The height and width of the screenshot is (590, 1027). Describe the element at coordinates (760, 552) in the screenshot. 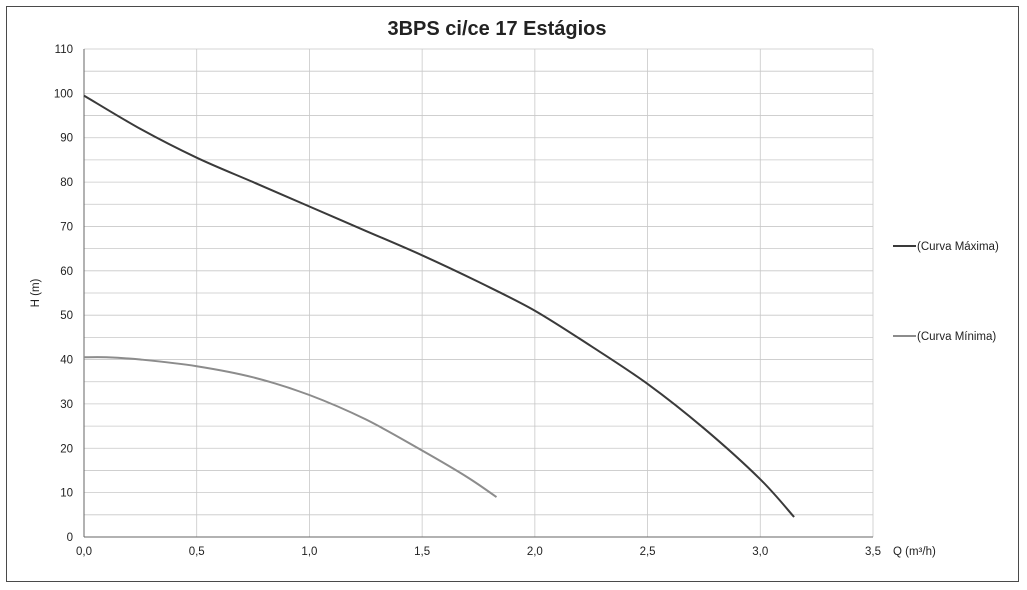

I see `x-tick-label: 3,0` at that location.